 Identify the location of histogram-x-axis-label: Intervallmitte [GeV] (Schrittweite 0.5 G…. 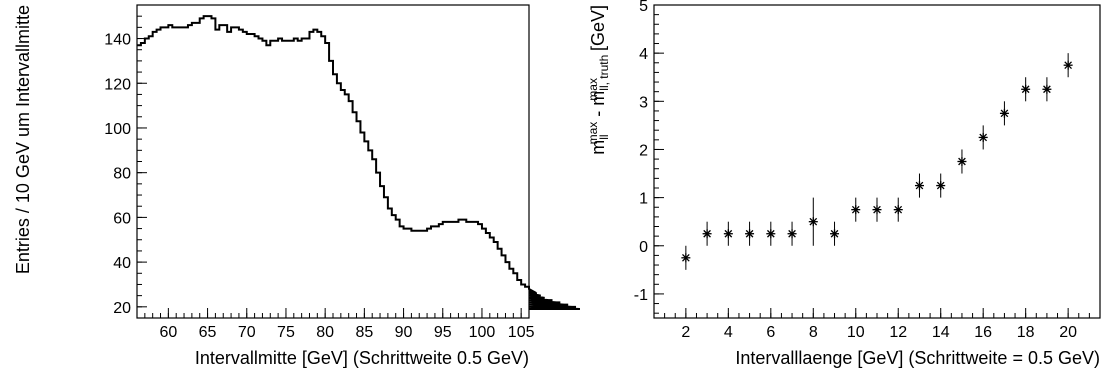
(362, 358).